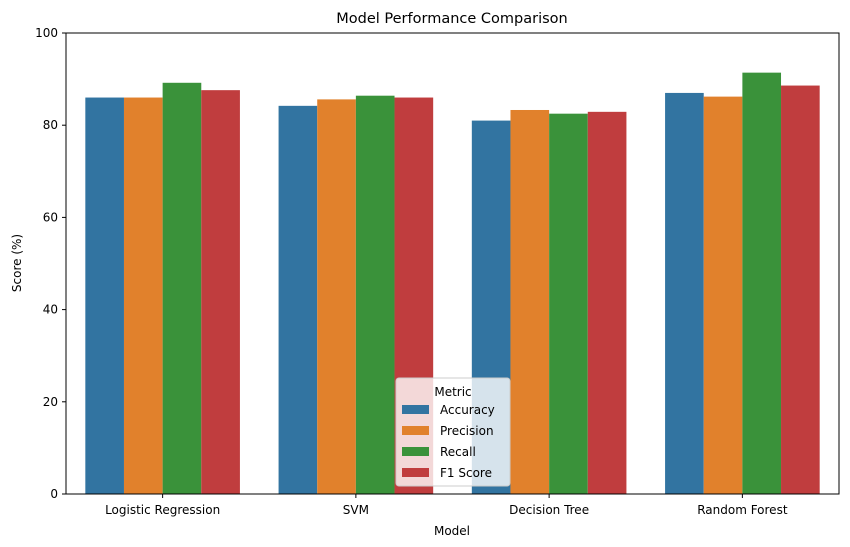 This screenshot has height=547, width=850. I want to click on legend: Metric Accuracy Precision Recall F1 Score, so click(453, 432).